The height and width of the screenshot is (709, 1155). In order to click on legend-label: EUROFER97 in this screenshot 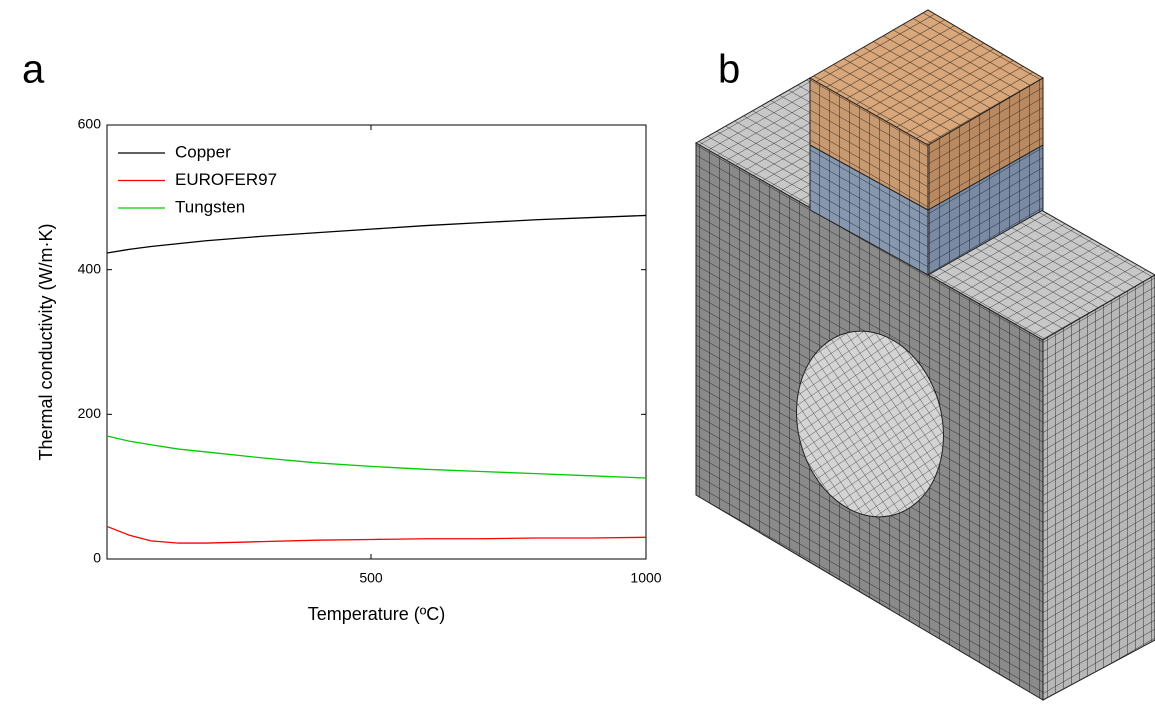, I will do `click(226, 179)`.